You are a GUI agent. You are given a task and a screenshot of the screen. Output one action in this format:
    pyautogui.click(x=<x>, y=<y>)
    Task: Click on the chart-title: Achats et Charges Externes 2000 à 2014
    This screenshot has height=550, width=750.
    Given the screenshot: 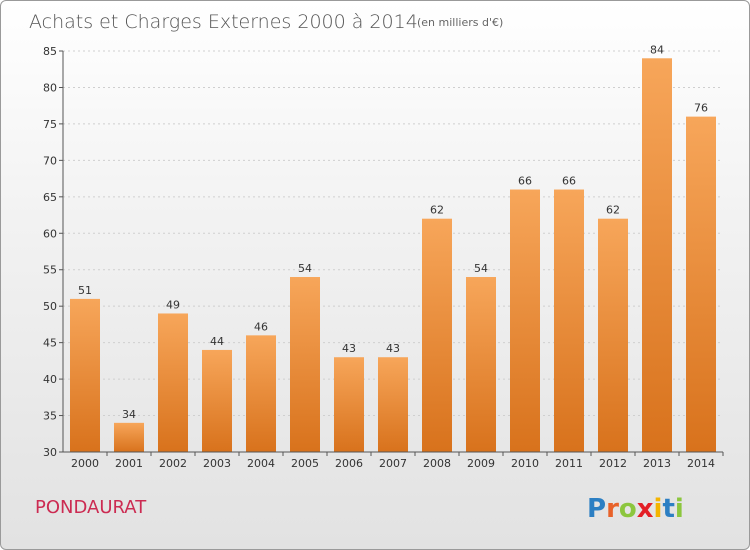 What is the action you would take?
    pyautogui.click(x=223, y=22)
    